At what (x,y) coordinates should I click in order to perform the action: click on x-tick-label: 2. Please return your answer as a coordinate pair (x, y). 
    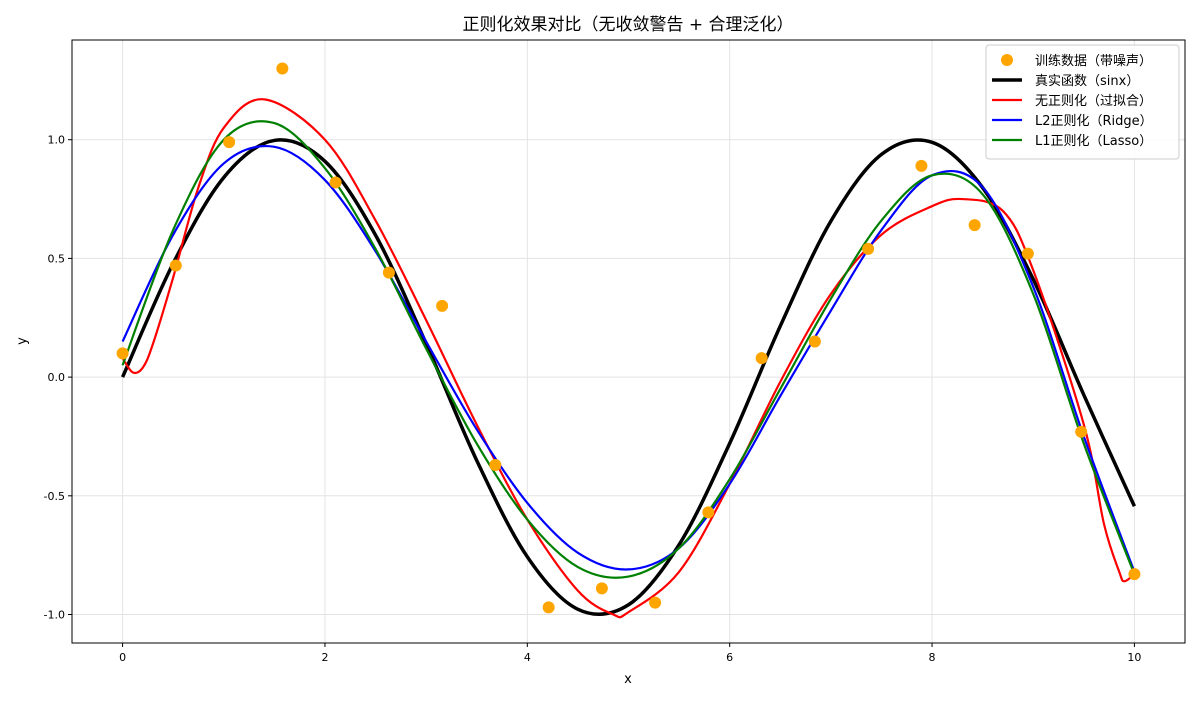
    Looking at the image, I should click on (324, 657).